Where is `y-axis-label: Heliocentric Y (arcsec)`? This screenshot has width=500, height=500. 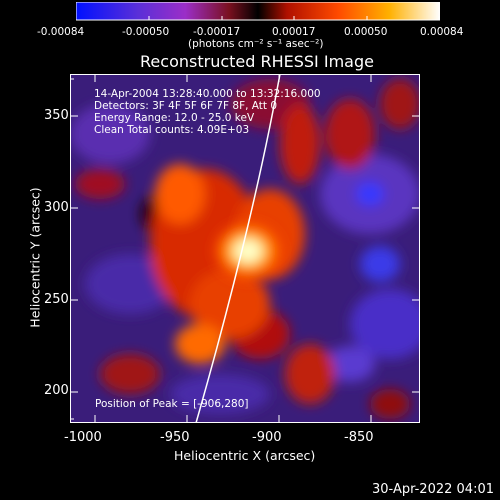 y-axis-label: Heliocentric Y (arcsec) is located at coordinates (35, 257).